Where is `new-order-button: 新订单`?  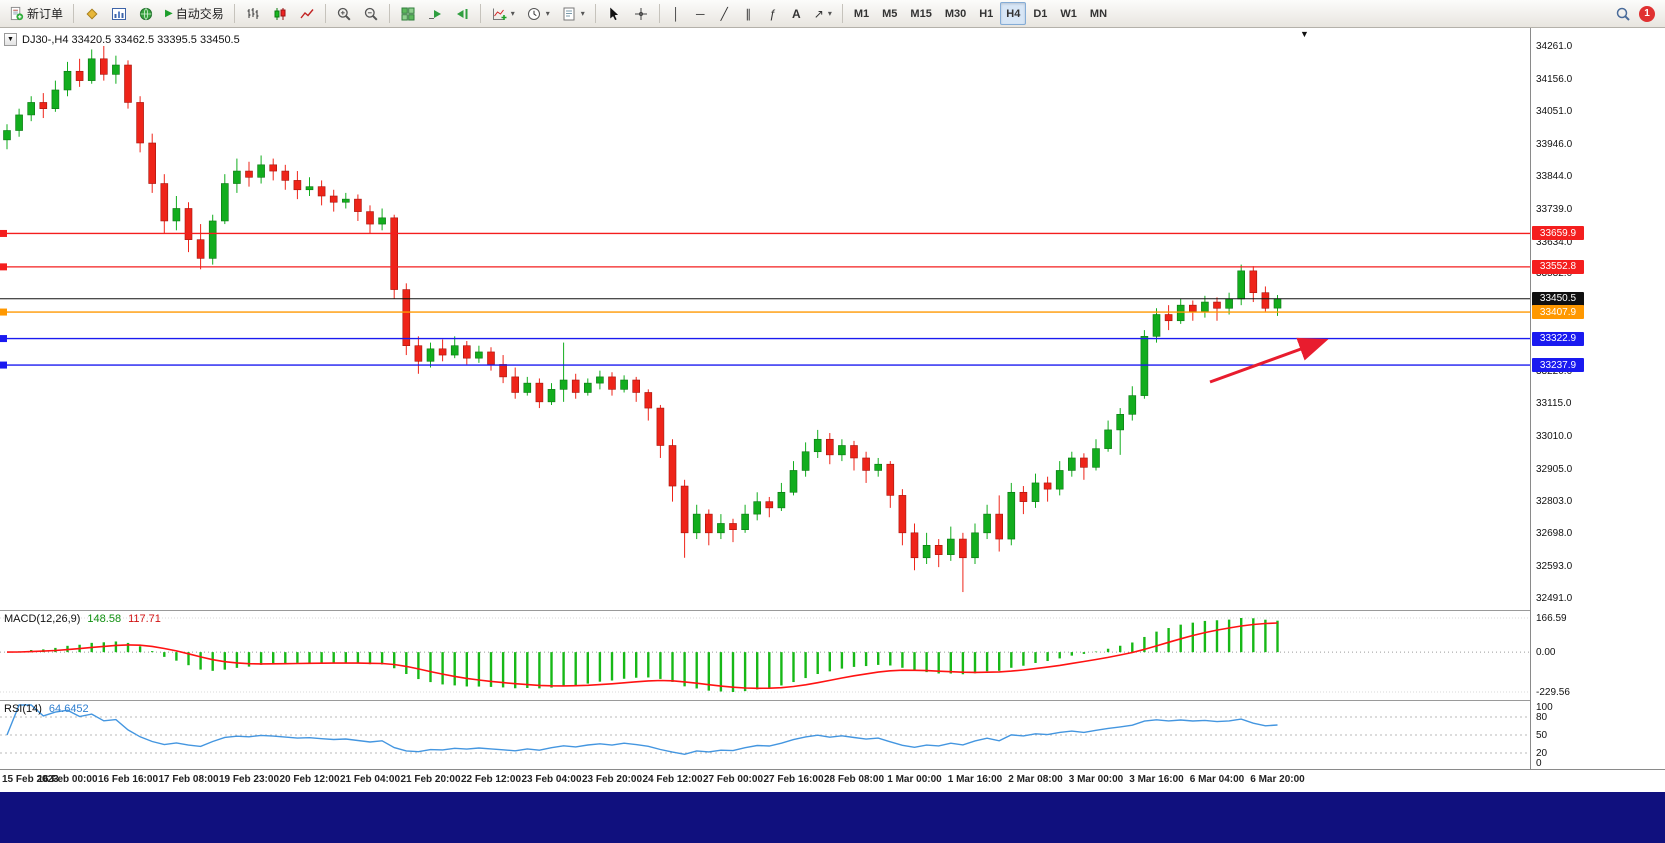 new-order-button: 新订单 is located at coordinates (36, 13).